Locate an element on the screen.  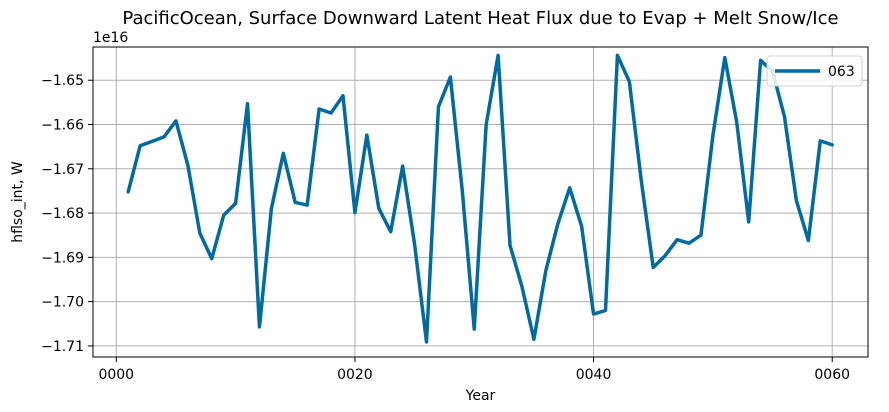
y-tick-label: −1.66 is located at coordinates (62, 126).